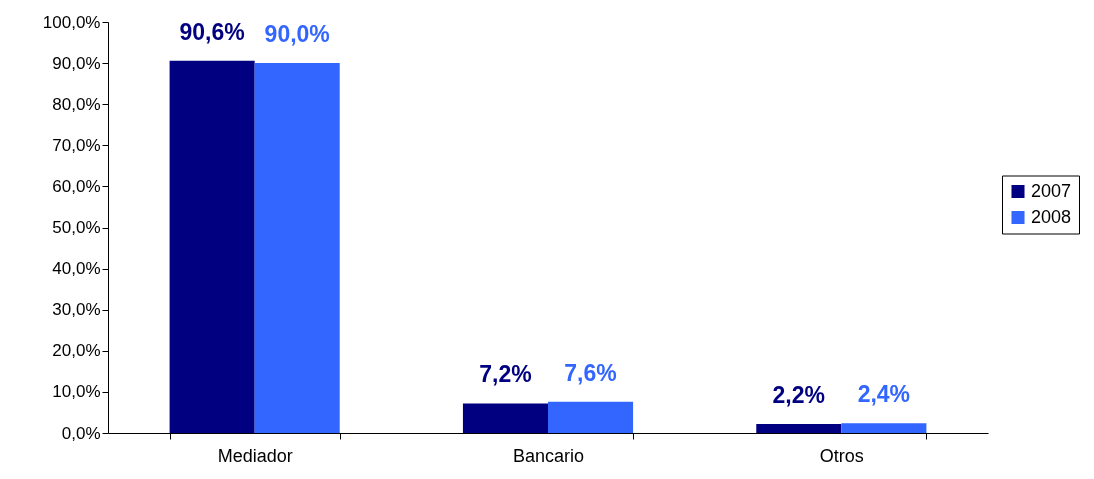  I want to click on y-tick-label: 0,0%, so click(81, 433).